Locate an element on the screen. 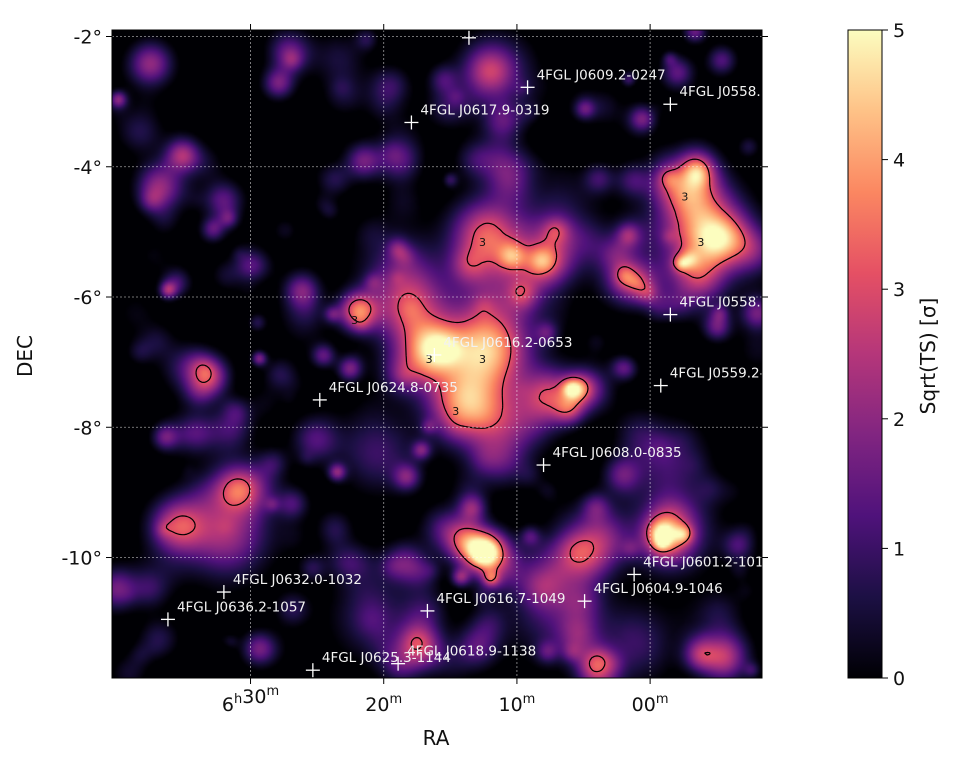  source-label: 4FGL J0636.2-1057 is located at coordinates (241, 607).